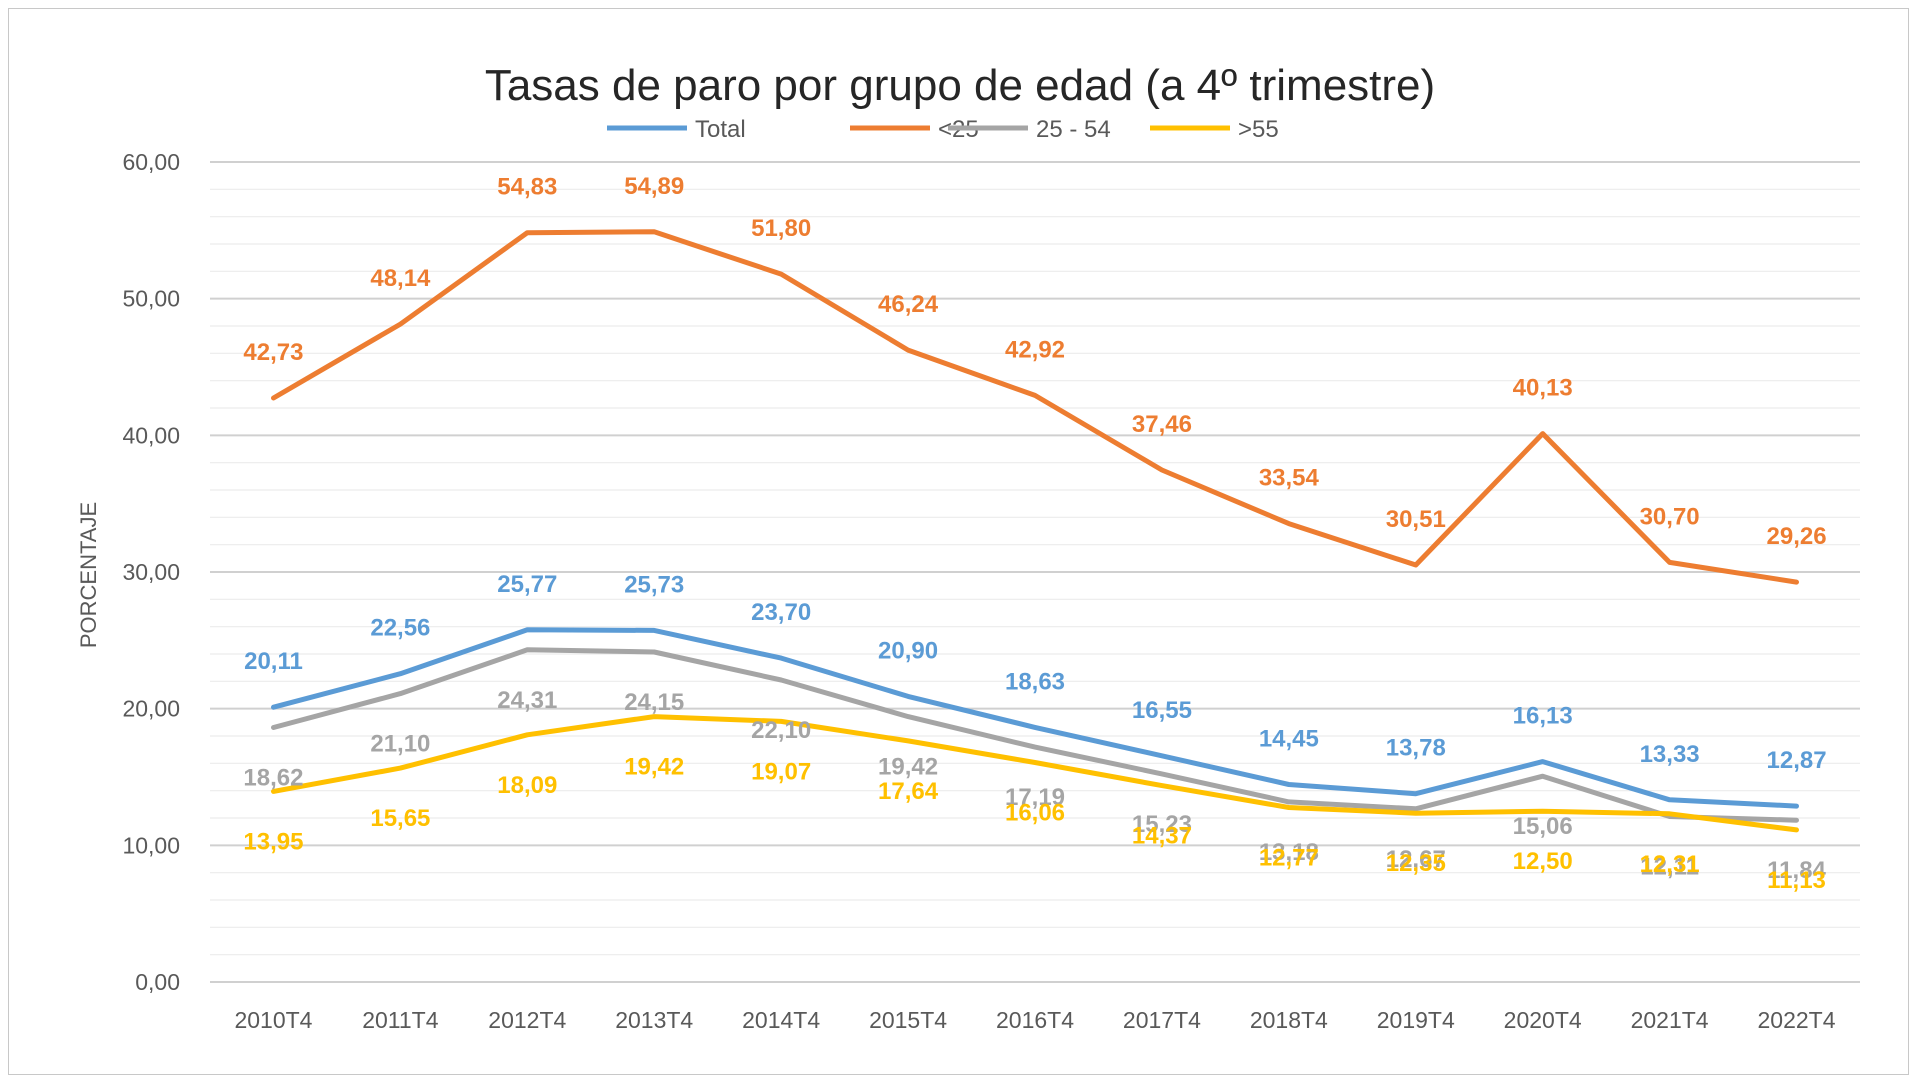 This screenshot has height=1085, width=1919. Describe the element at coordinates (1796, 870) in the screenshot. I see `data-label: 11,84` at that location.